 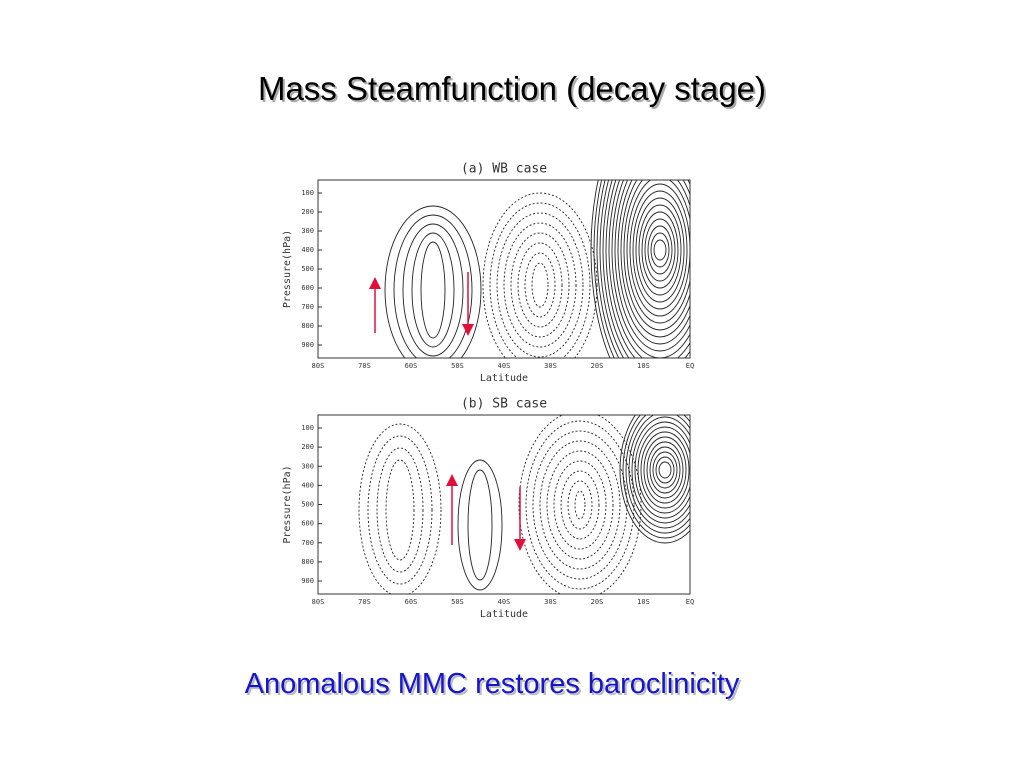 I want to click on slide-title: Mass Steamfunction (decay stage), so click(x=512, y=88).